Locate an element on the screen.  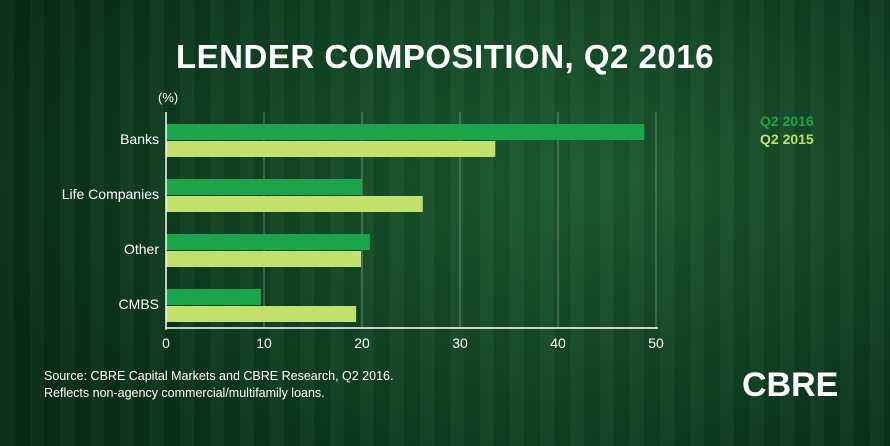
x-tick-label-30: 30 is located at coordinates (460, 343).